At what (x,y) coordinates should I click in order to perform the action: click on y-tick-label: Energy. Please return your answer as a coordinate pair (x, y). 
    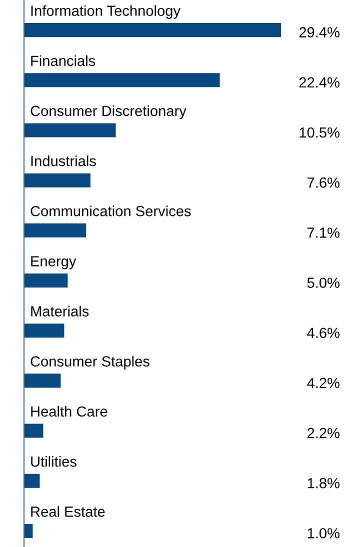
    Looking at the image, I should click on (53, 263).